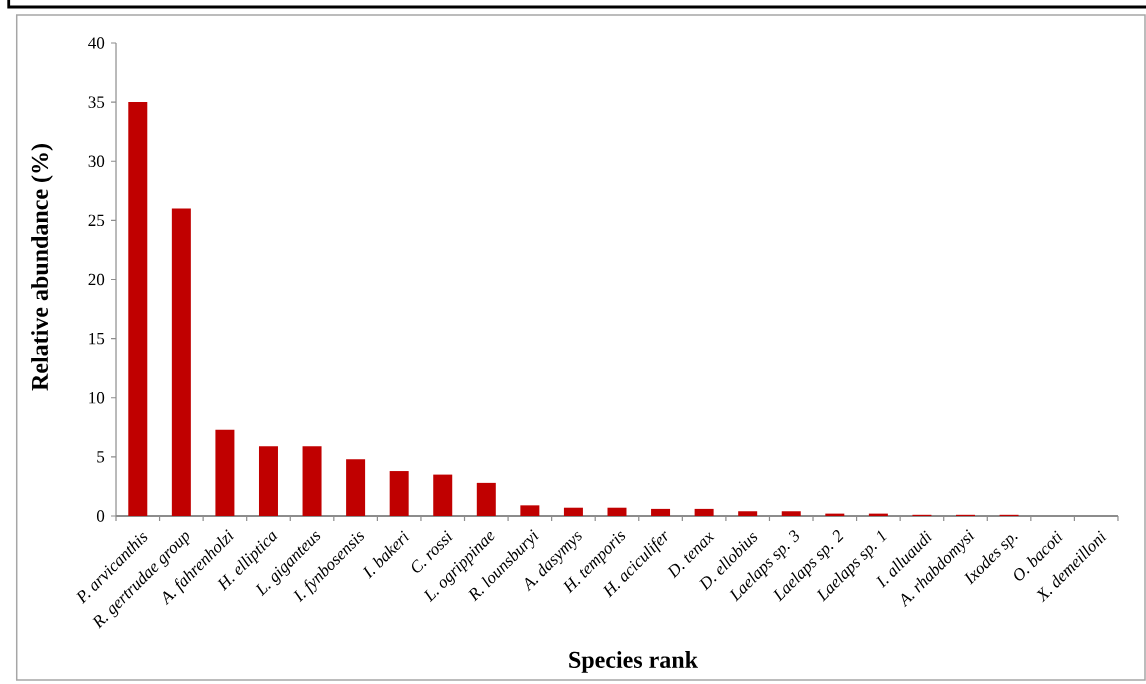 Image resolution: width=1146 pixels, height=684 pixels. Describe the element at coordinates (101, 457) in the screenshot. I see `y-tick-label: 5` at that location.